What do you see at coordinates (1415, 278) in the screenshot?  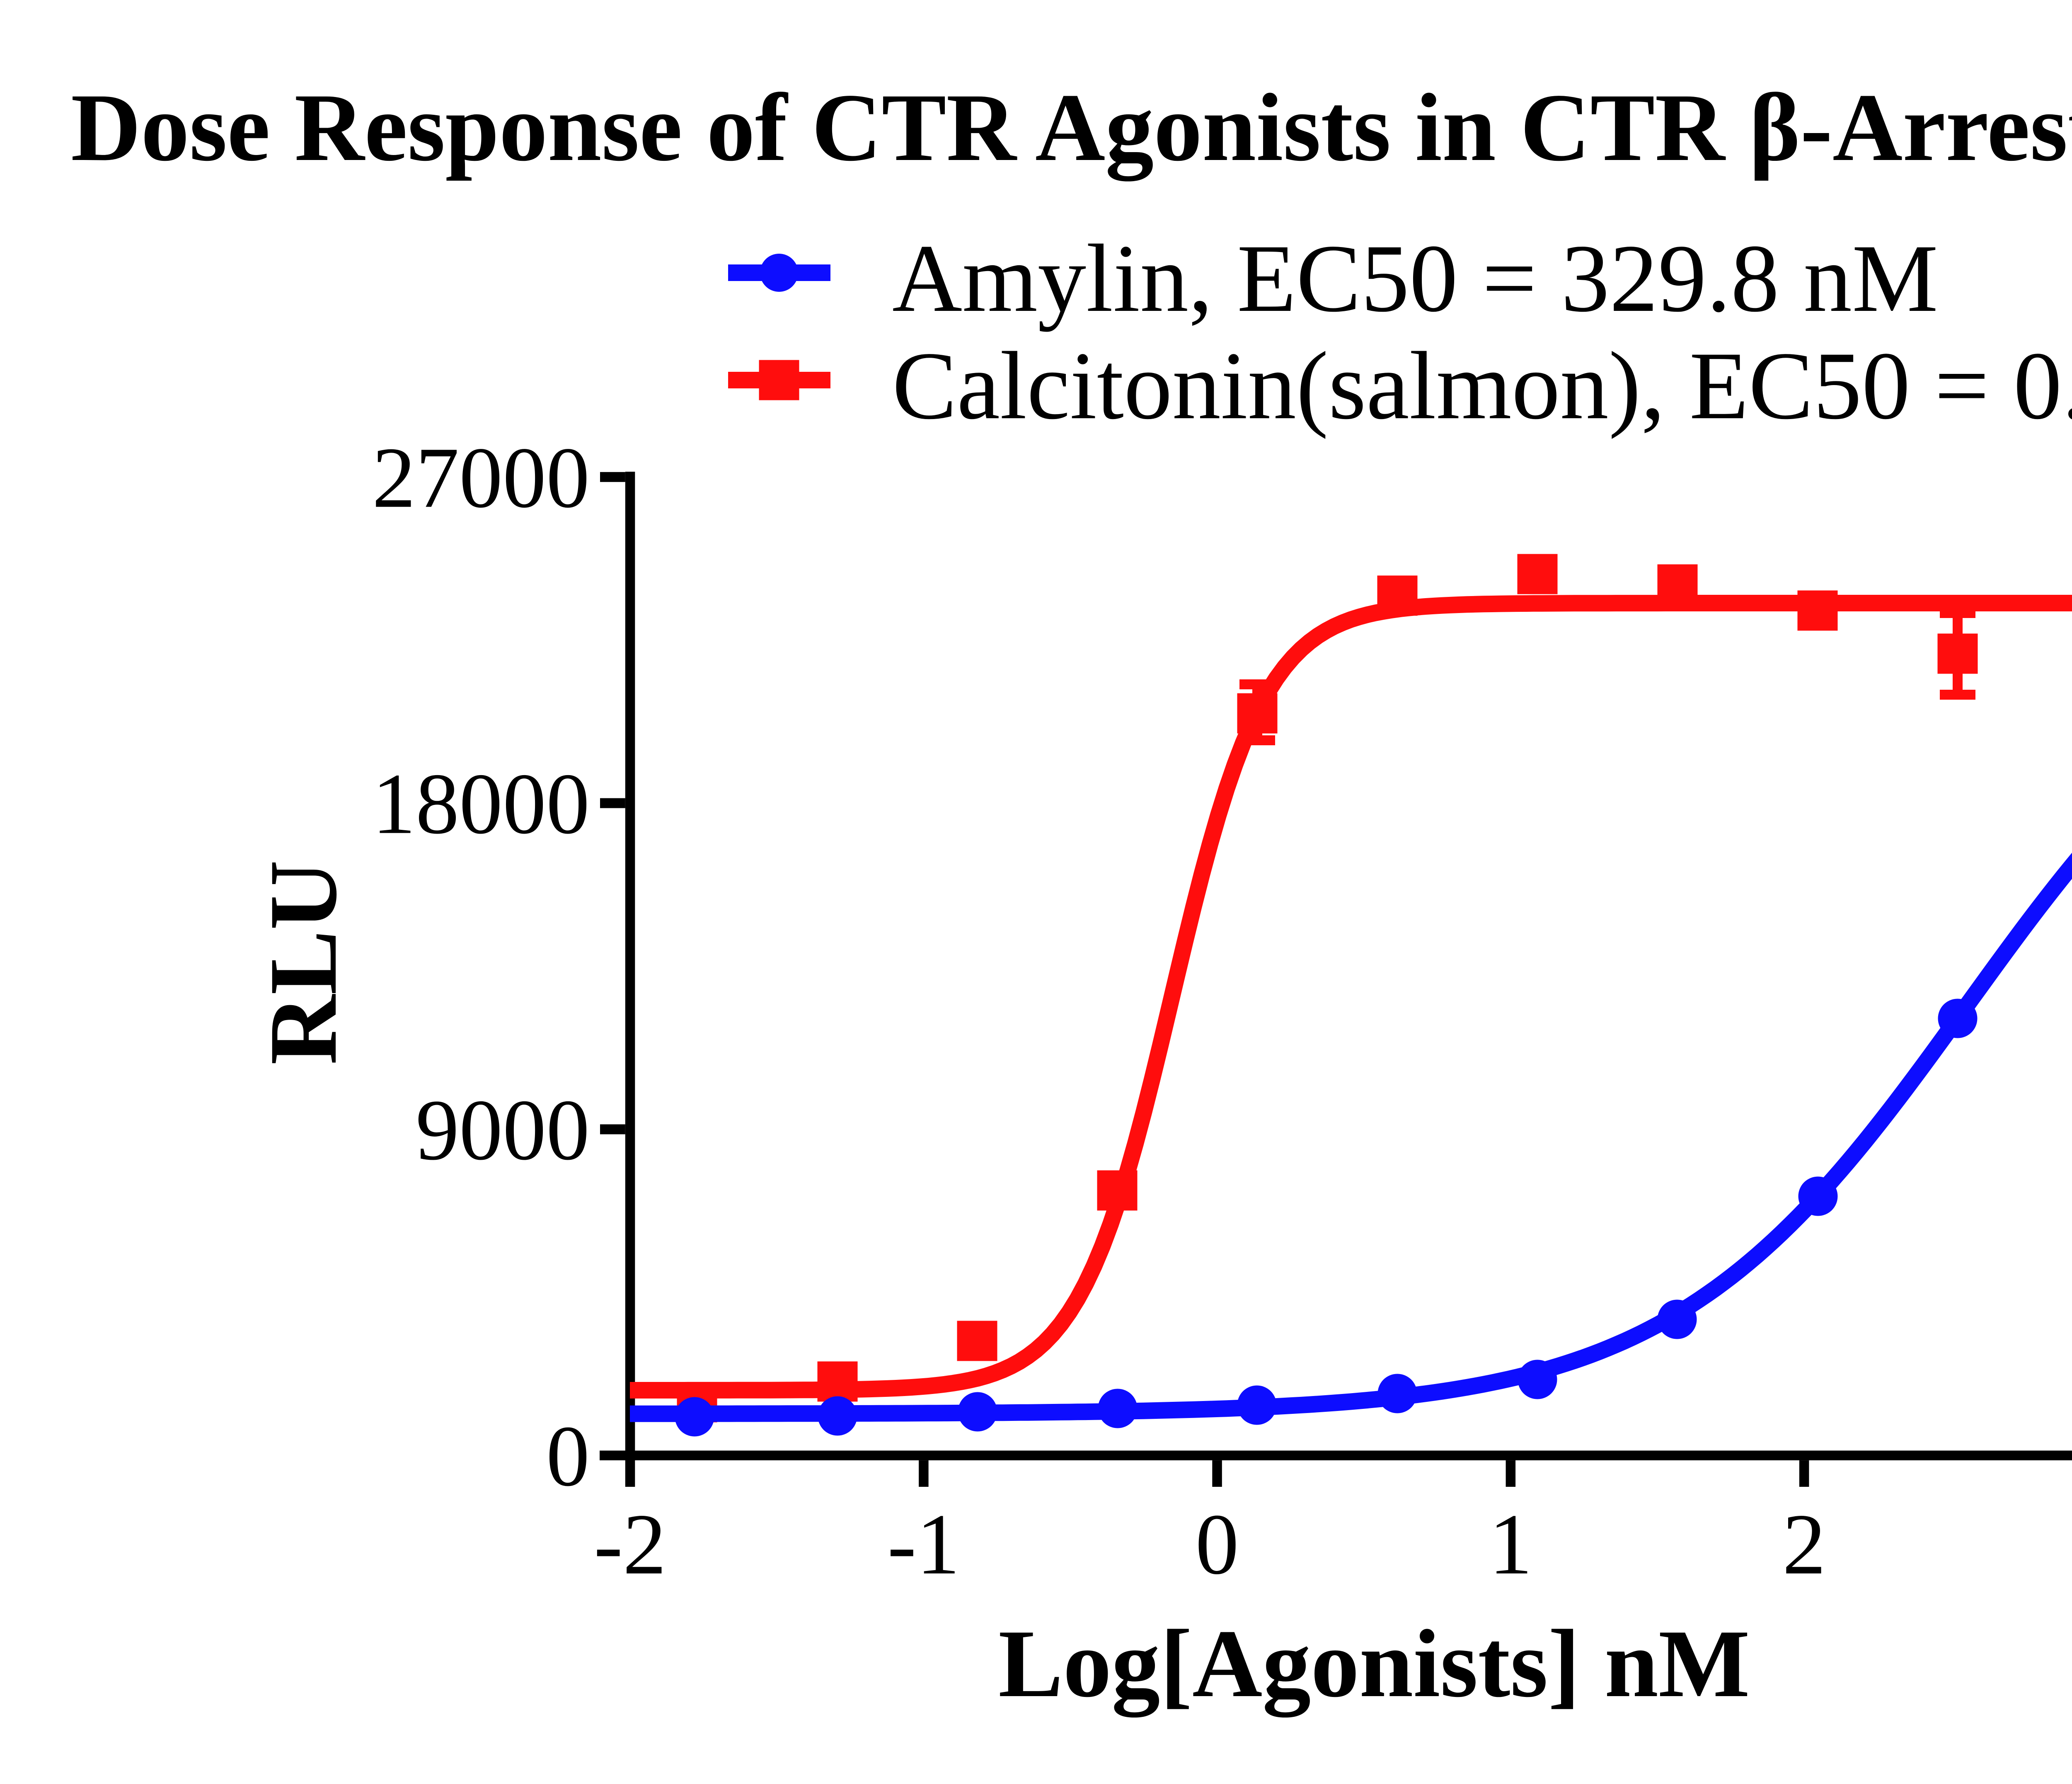 I see `svg-text: Amylin, EC50 = 329.8 nM` at bounding box center [1415, 278].